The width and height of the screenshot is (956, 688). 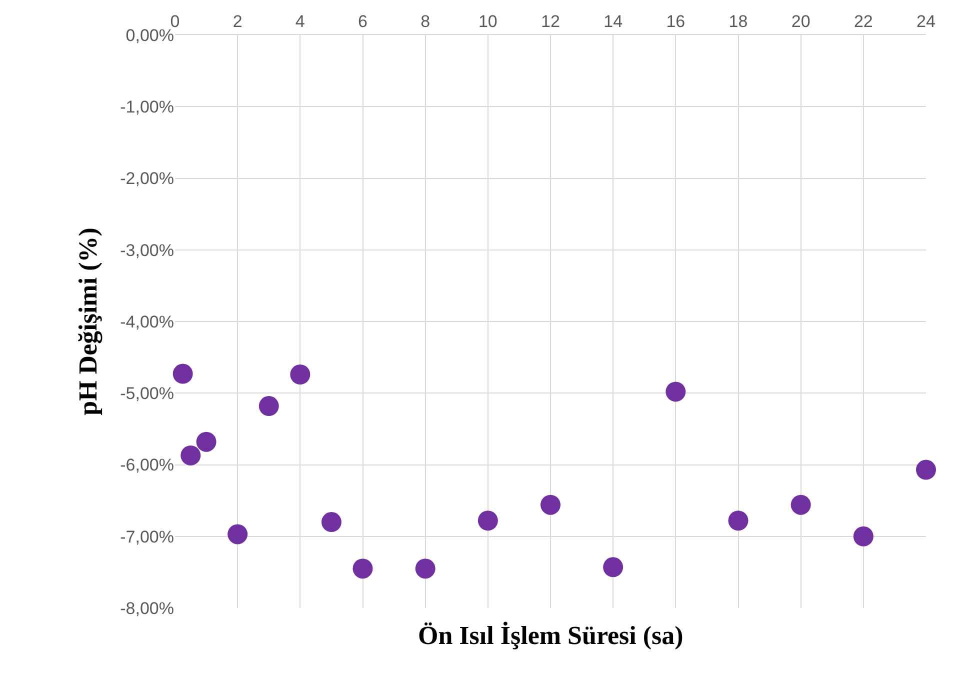 I want to click on y-tick-label: -5,00%, so click(x=147, y=394).